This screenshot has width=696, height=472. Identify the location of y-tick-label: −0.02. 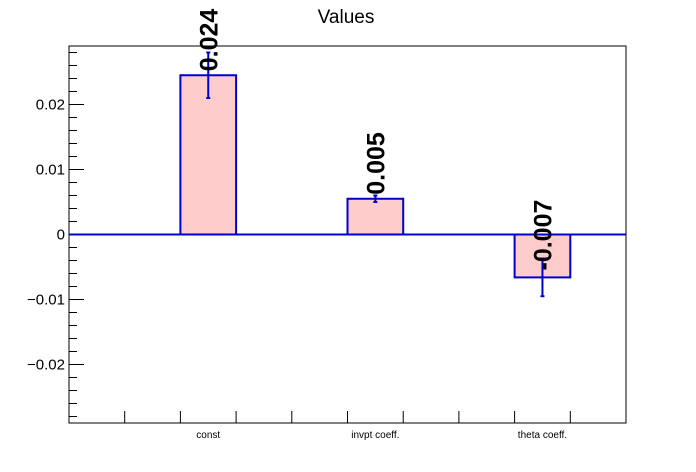
(46, 365).